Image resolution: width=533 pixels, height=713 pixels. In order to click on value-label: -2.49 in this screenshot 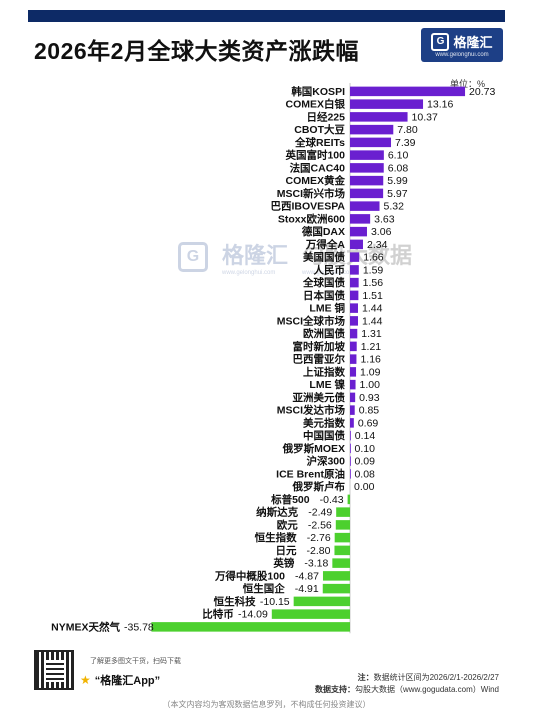, I will do `click(320, 513)`.